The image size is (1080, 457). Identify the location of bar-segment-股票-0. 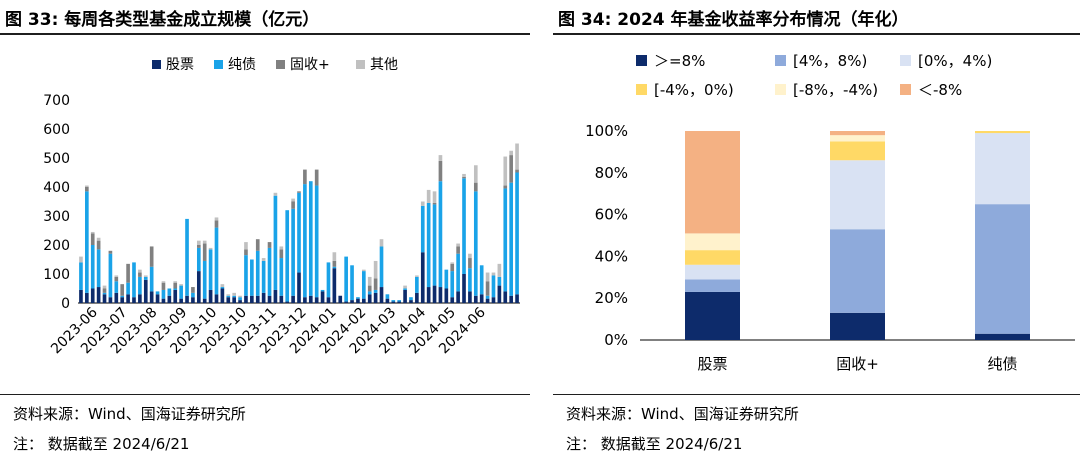
(712, 315).